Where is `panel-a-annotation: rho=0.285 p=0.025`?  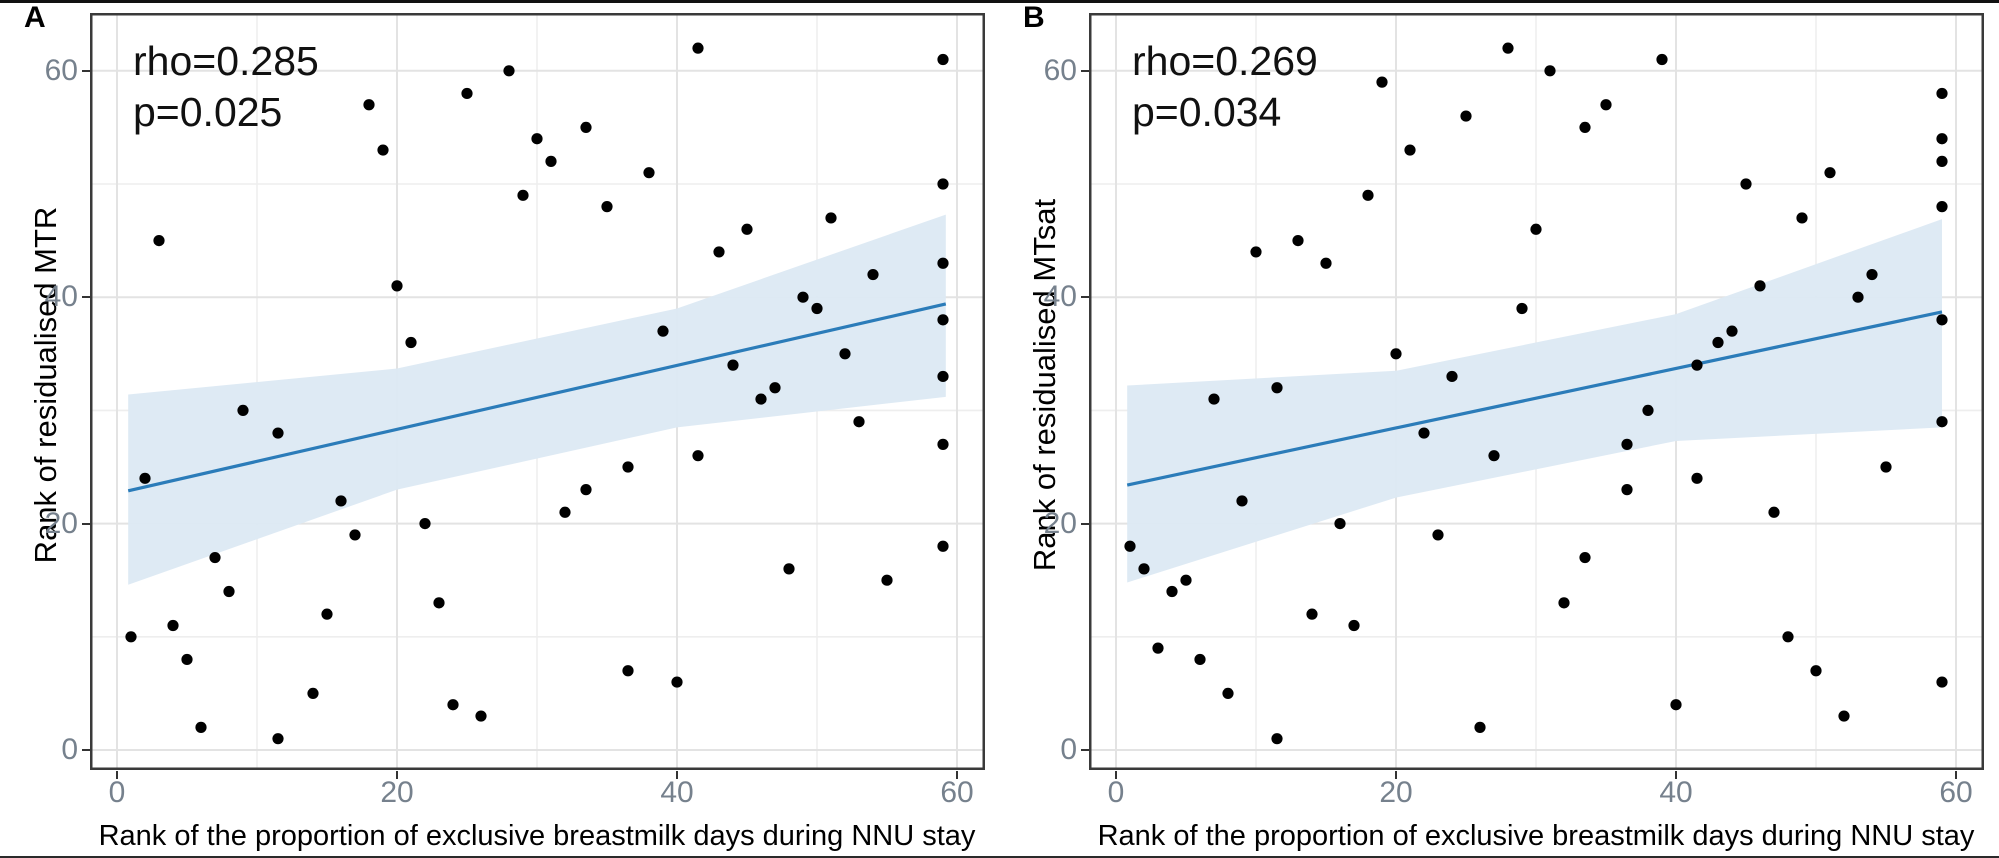
panel-a-annotation: rho=0.285 p=0.025 is located at coordinates (226, 87).